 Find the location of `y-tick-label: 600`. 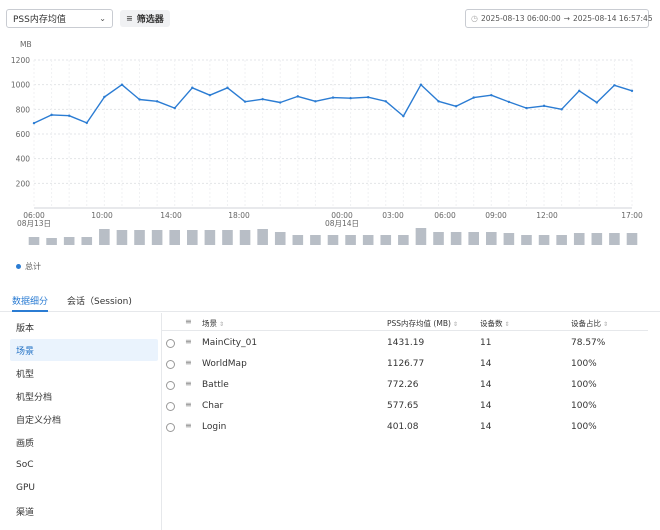

y-tick-label: 600 is located at coordinates (23, 134).